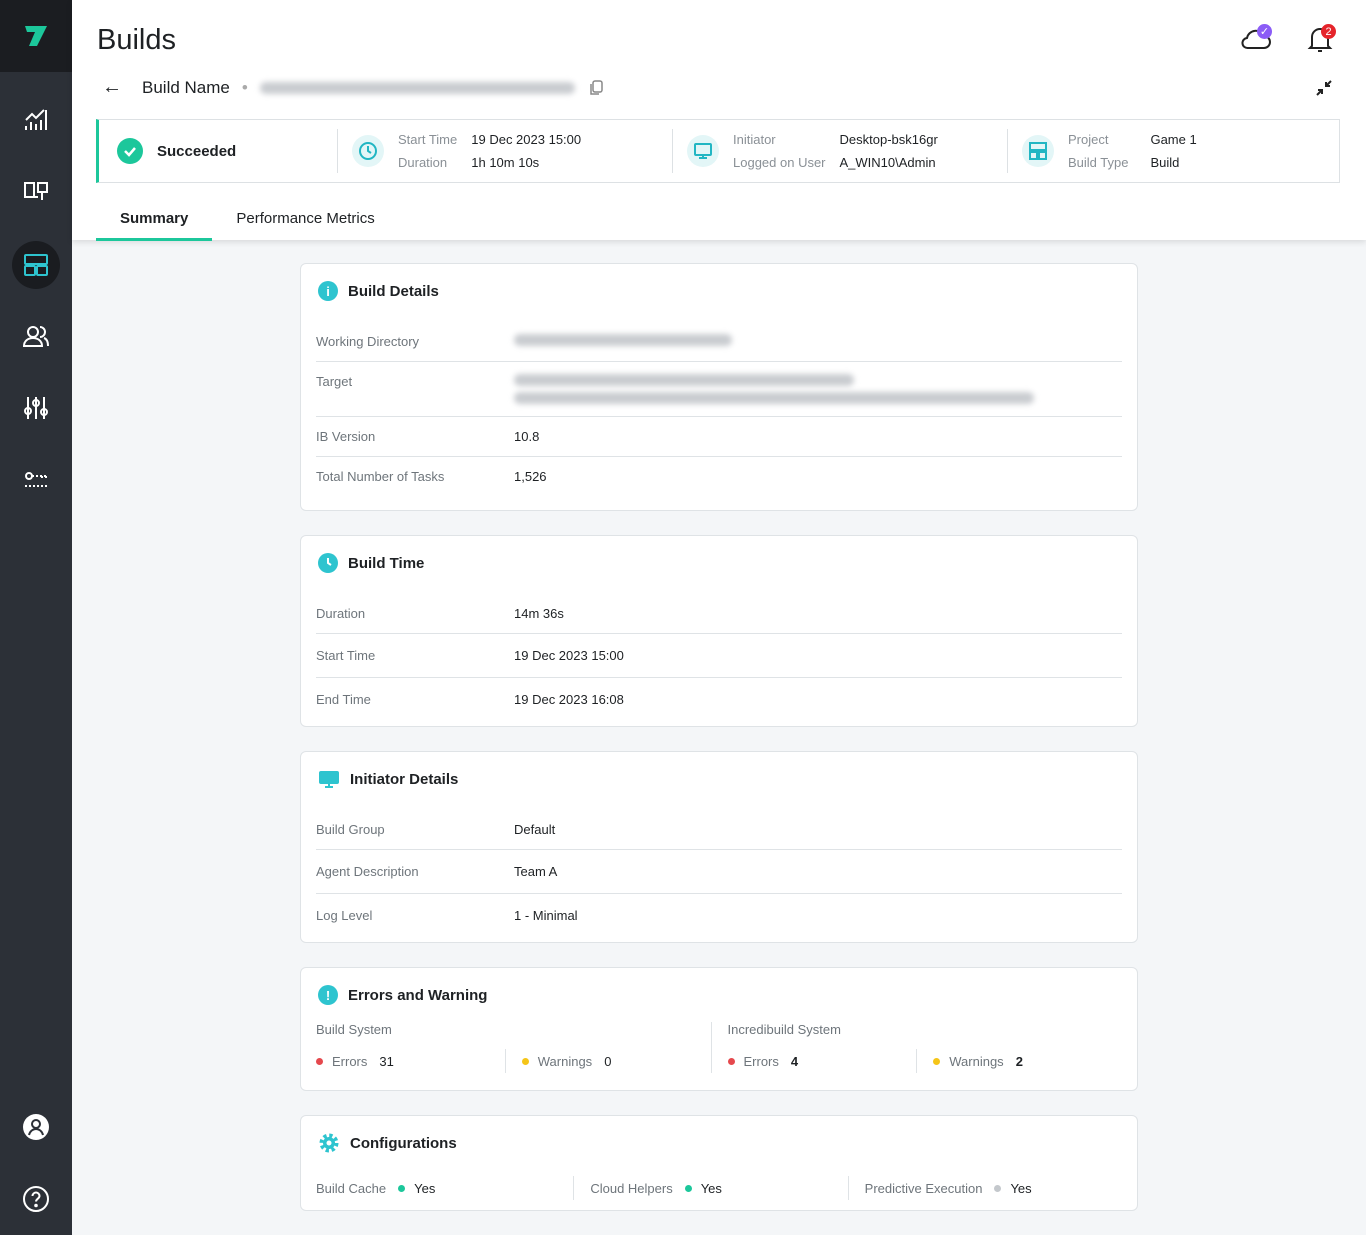  Describe the element at coordinates (794, 1061) in the screenshot. I see `errors-count: 4` at that location.